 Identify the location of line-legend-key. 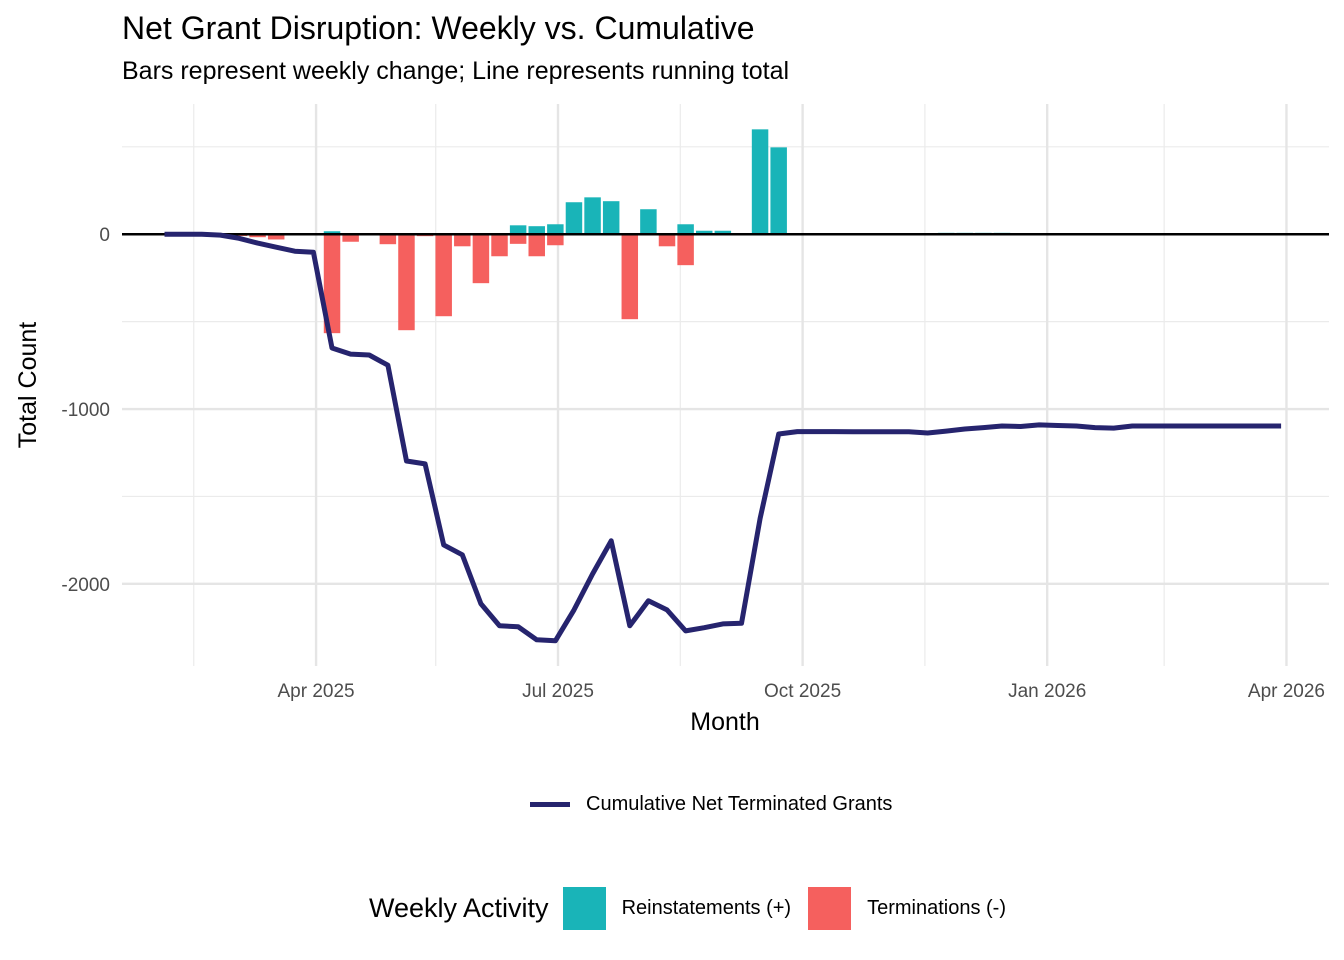
(550, 804).